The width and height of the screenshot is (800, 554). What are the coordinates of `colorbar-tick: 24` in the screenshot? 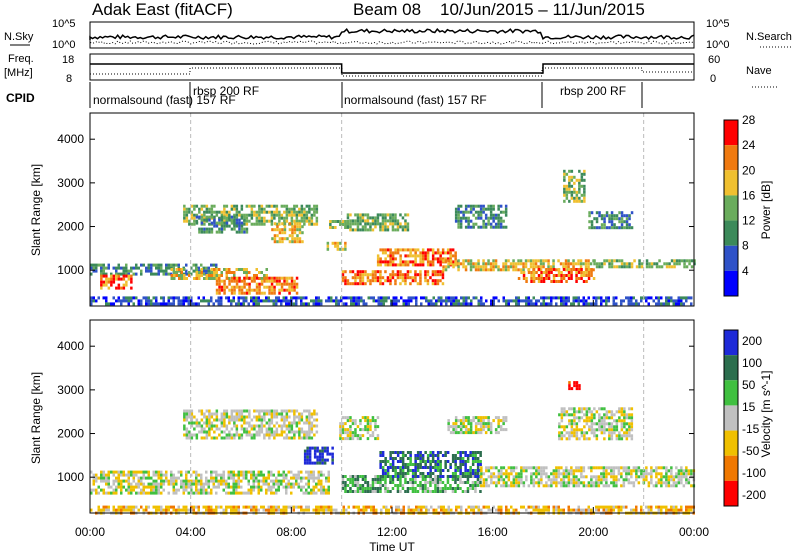 It's located at (749, 145).